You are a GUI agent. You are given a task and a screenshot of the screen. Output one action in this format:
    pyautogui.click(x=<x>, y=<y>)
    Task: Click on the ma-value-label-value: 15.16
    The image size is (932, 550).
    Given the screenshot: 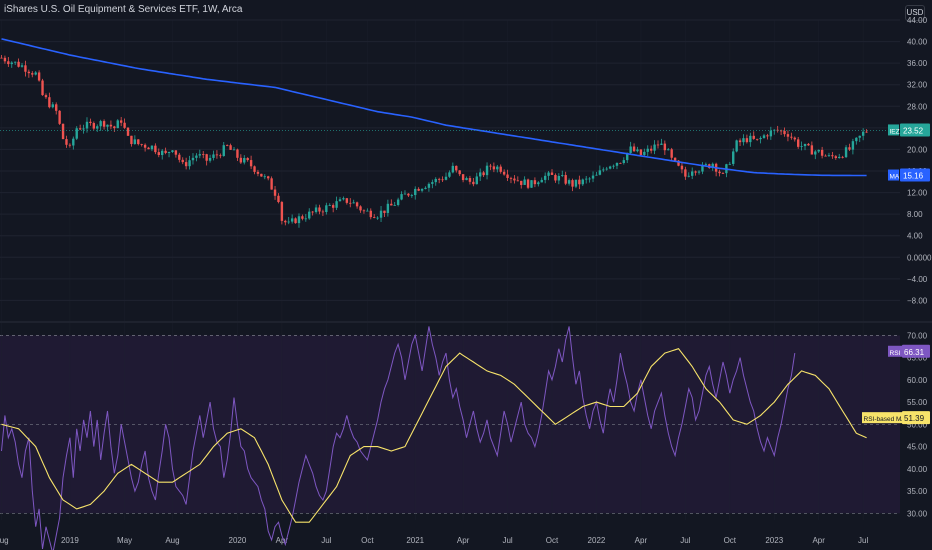 What is the action you would take?
    pyautogui.click(x=913, y=176)
    